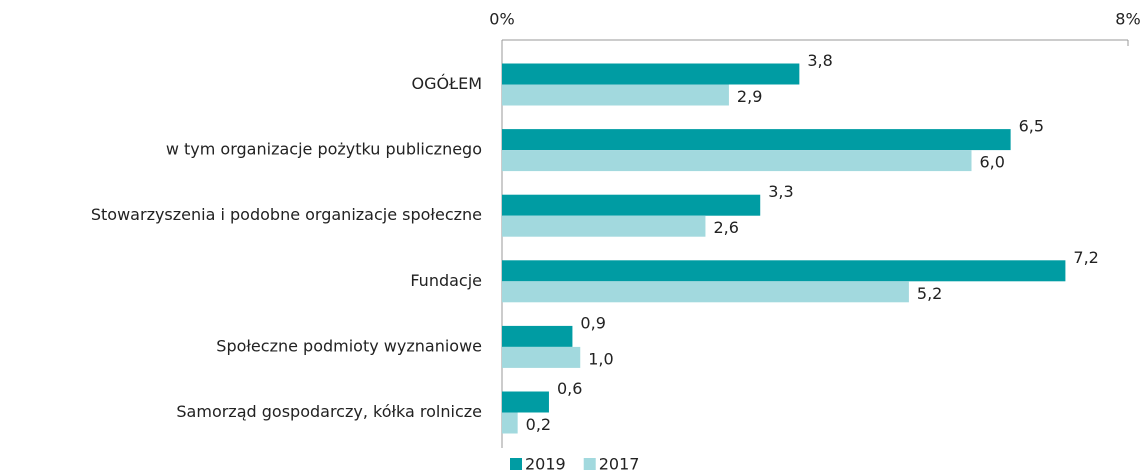  I want to click on value-label: 0,9, so click(592, 322).